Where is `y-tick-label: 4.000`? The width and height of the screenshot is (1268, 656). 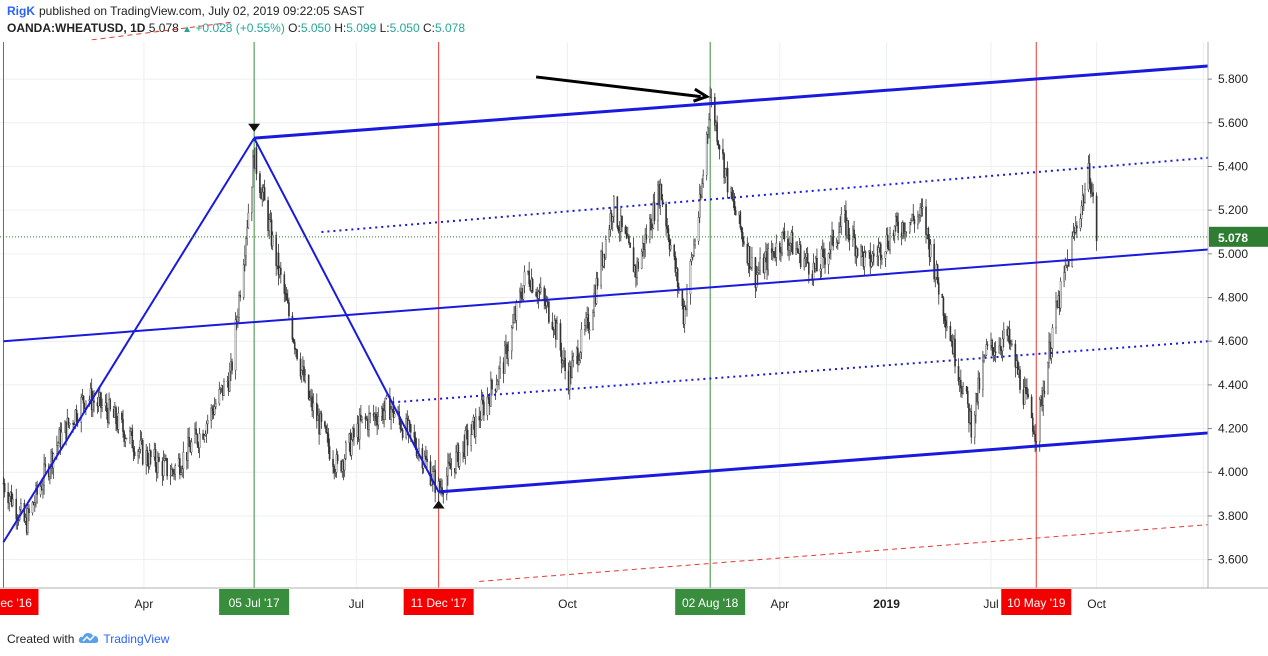
y-tick-label: 4.000 is located at coordinates (1233, 472).